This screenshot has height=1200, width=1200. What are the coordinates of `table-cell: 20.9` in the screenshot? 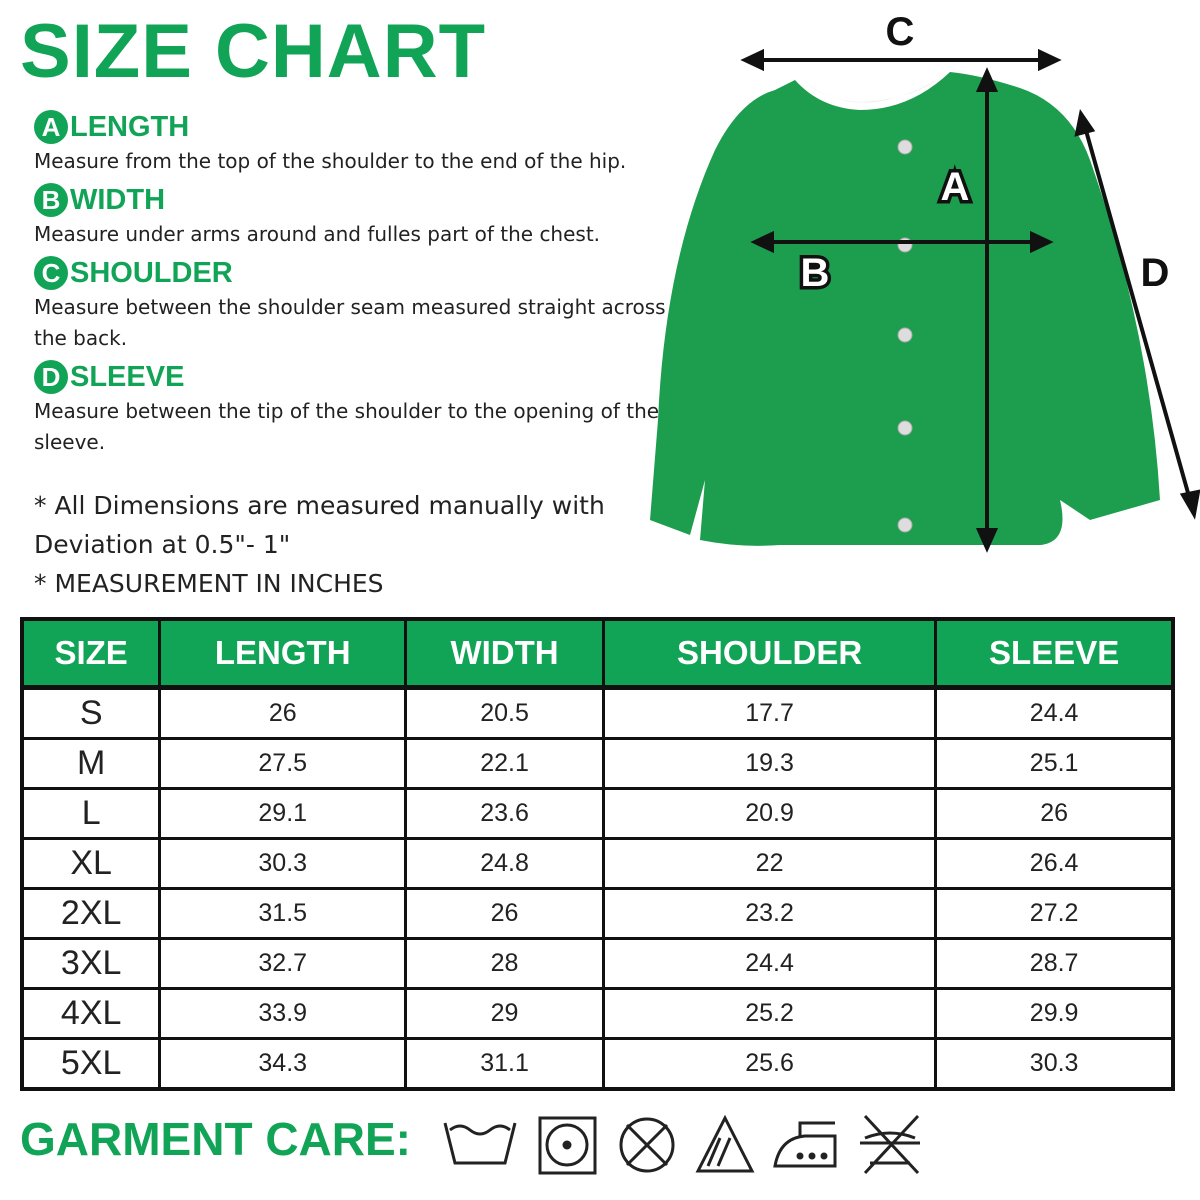 It's located at (769, 813).